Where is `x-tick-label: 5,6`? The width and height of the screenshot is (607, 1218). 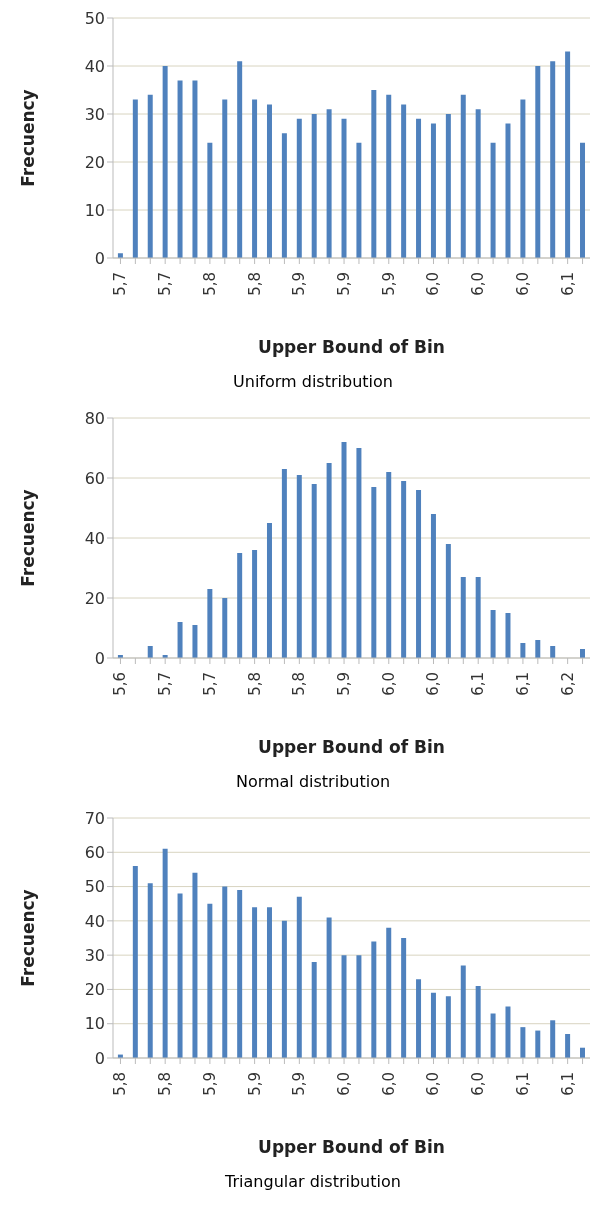
x-tick-label: 5,6 is located at coordinates (120, 684).